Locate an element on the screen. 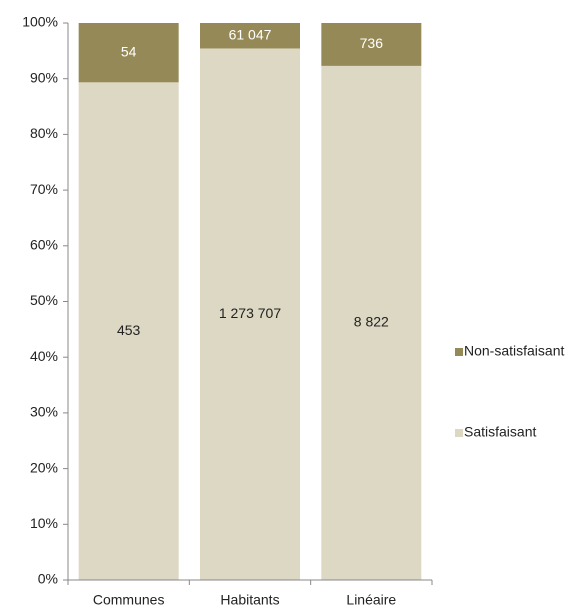 Image resolution: width=576 pixels, height=613 pixels. y-tick-label: 50% is located at coordinates (44, 300).